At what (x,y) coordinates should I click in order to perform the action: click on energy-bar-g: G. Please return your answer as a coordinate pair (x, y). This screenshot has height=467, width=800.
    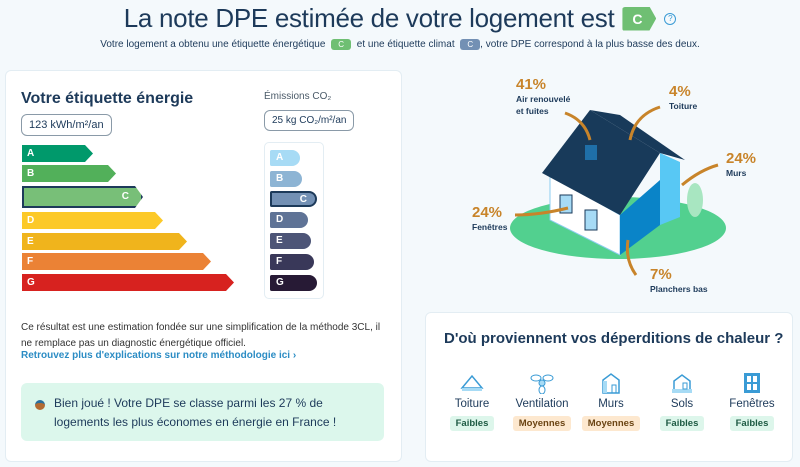
    Looking at the image, I should click on (128, 282).